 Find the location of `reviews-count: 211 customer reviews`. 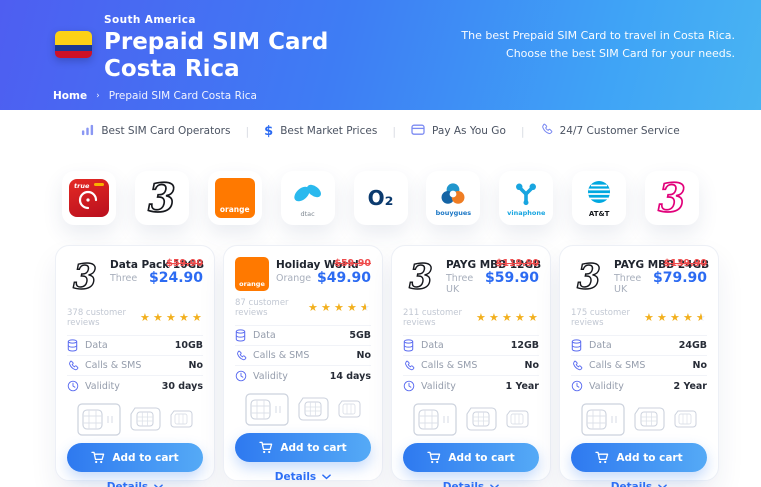

reviews-count: 211 customer reviews is located at coordinates (432, 318).